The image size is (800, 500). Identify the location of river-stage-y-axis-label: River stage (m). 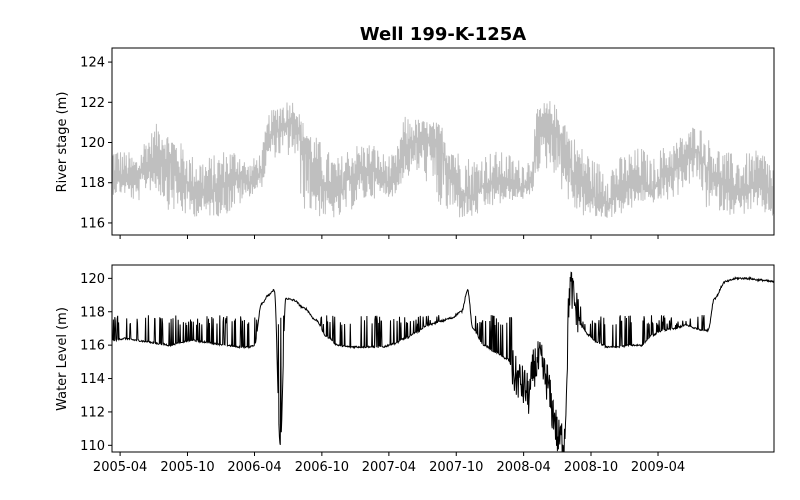
(62, 142).